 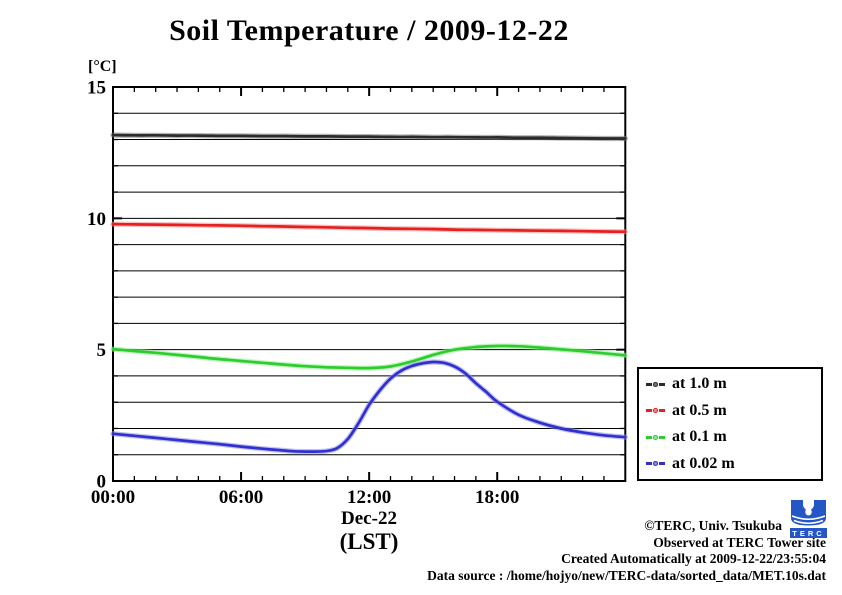 What do you see at coordinates (369, 30) in the screenshot?
I see `chart-title: Soil Temperature / 2009-12-22` at bounding box center [369, 30].